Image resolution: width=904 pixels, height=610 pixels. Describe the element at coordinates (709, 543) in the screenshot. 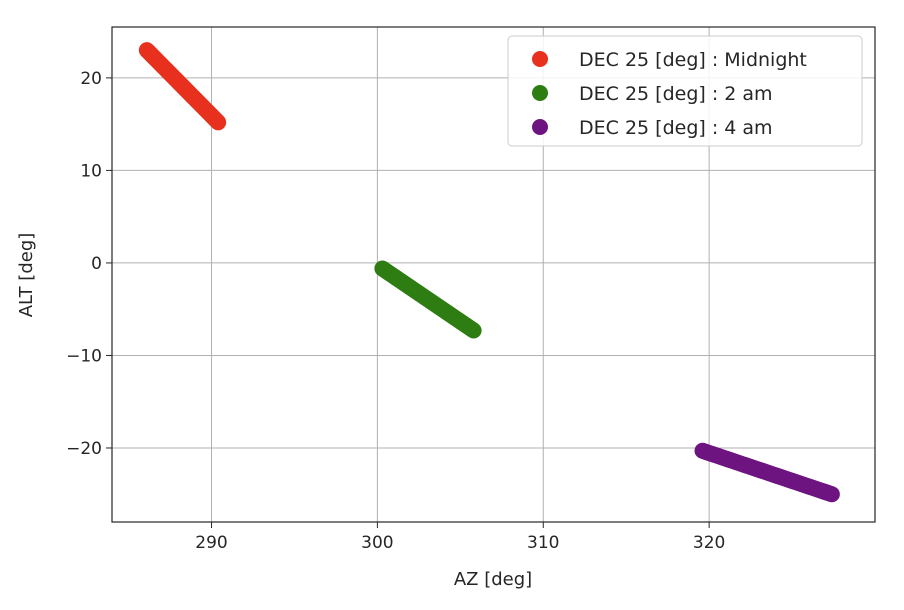

I see `x-tick-label: 320` at that location.